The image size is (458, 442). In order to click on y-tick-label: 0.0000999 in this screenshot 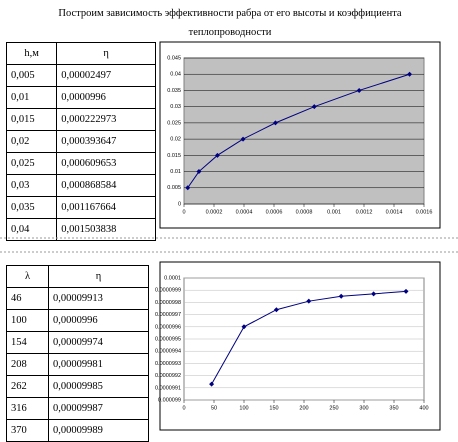, I will do `click(168, 291)`.